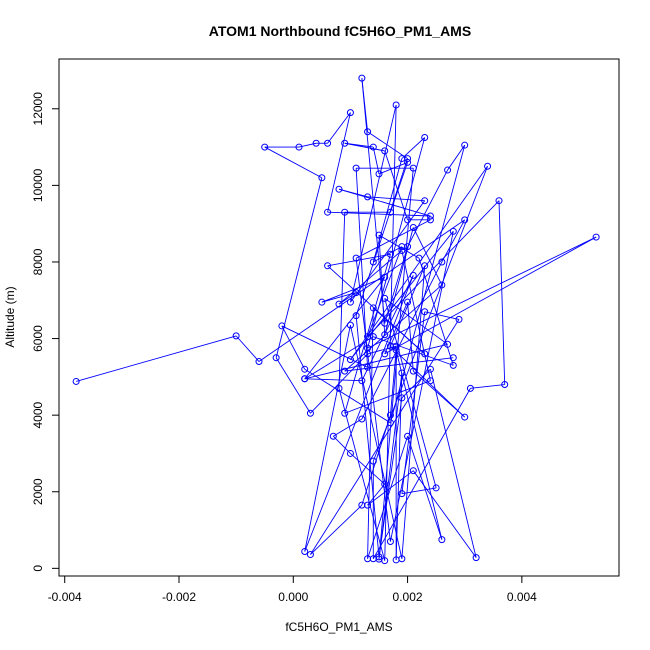 This screenshot has height=650, width=650. What do you see at coordinates (38, 491) in the screenshot?
I see `y-tick-label: 2000` at bounding box center [38, 491].